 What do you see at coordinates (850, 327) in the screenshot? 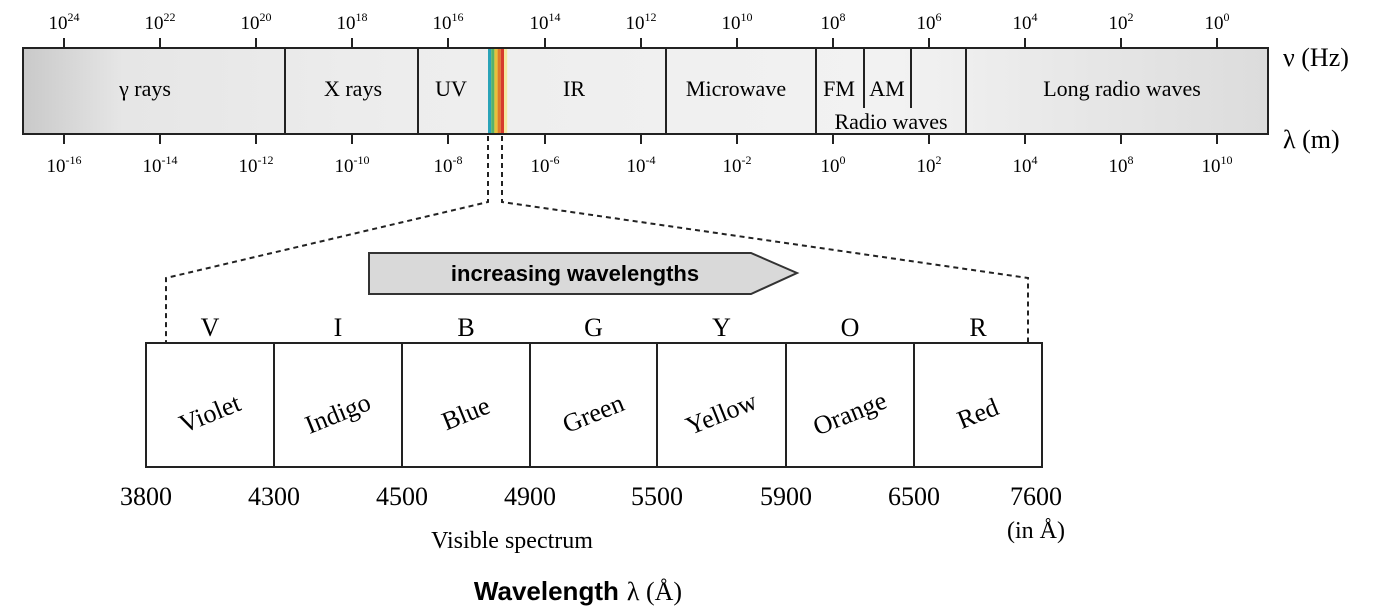
I see `color-letter: O` at bounding box center [850, 327].